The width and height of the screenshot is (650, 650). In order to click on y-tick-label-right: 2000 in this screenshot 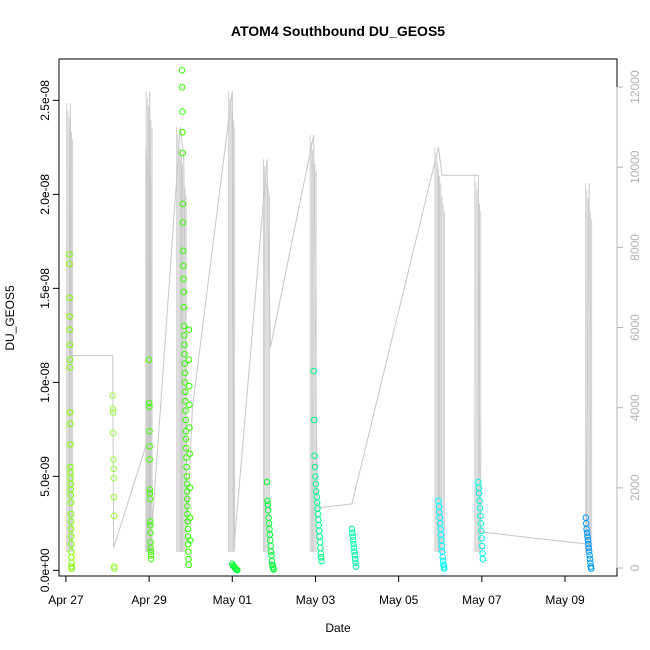, I will do `click(635, 487)`.